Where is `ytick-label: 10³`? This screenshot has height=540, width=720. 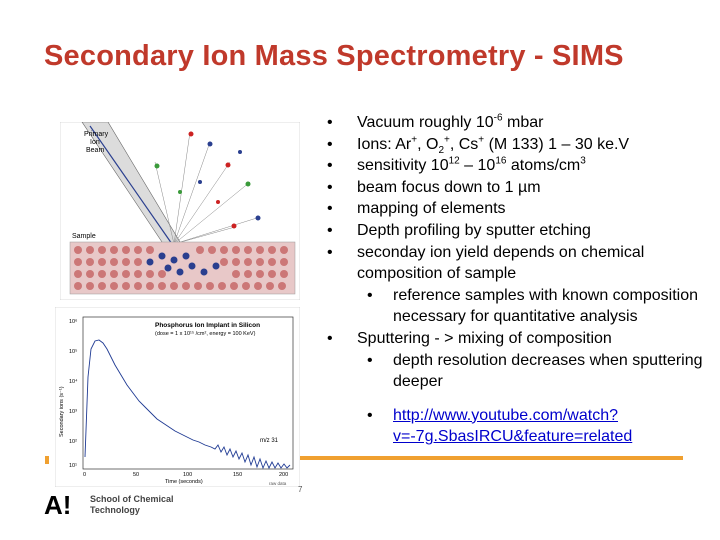 ytick-label: 10³ is located at coordinates (73, 412).